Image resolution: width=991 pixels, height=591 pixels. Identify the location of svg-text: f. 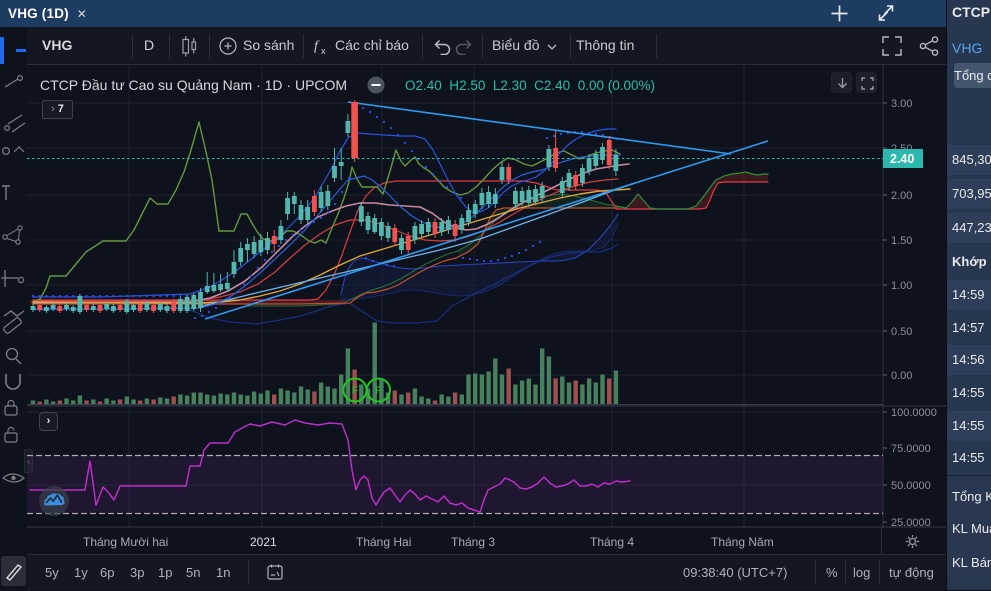
(317, 46).